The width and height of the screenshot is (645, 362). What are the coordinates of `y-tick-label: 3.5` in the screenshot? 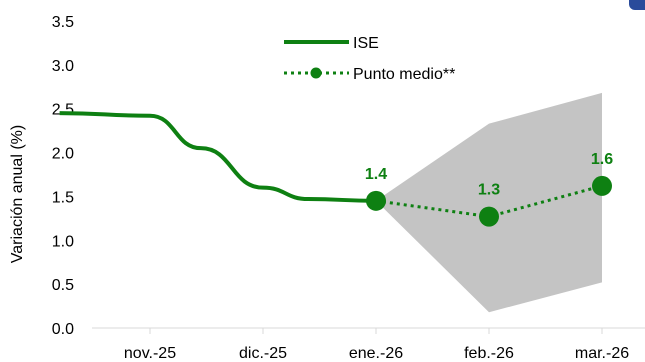 It's located at (63, 22).